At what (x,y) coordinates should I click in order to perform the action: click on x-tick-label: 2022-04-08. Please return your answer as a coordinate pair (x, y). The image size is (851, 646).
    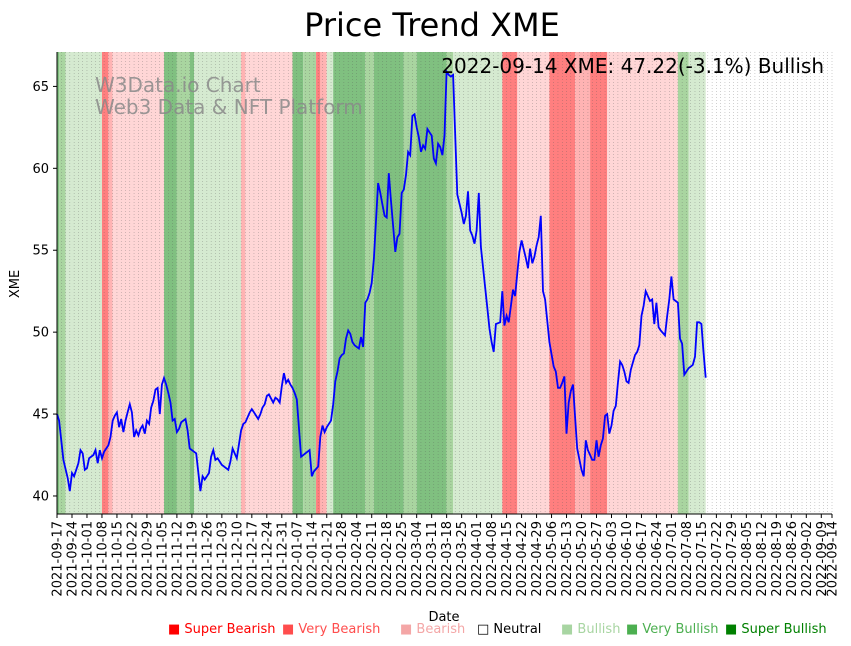
    Looking at the image, I should click on (492, 559).